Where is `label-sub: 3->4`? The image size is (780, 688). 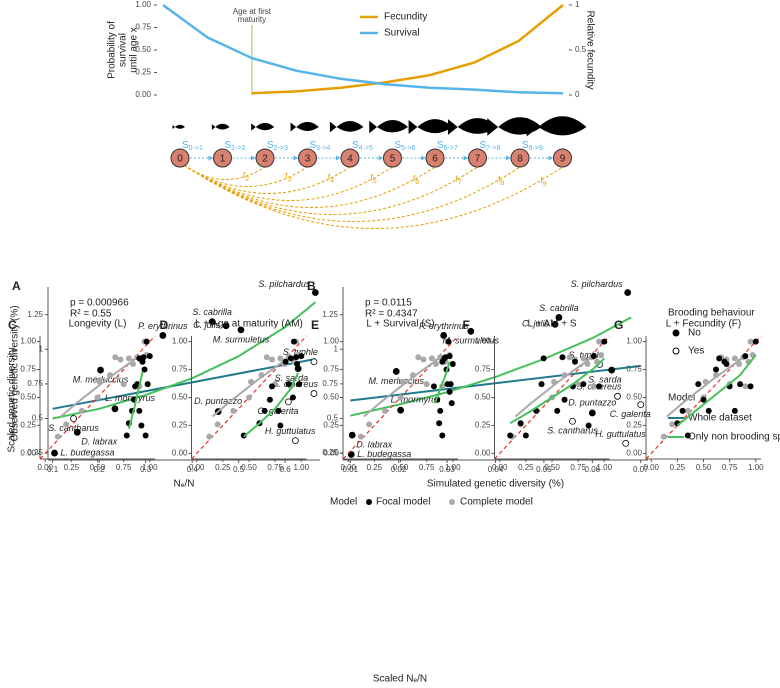
label-sub: 3->4 is located at coordinates (323, 148).